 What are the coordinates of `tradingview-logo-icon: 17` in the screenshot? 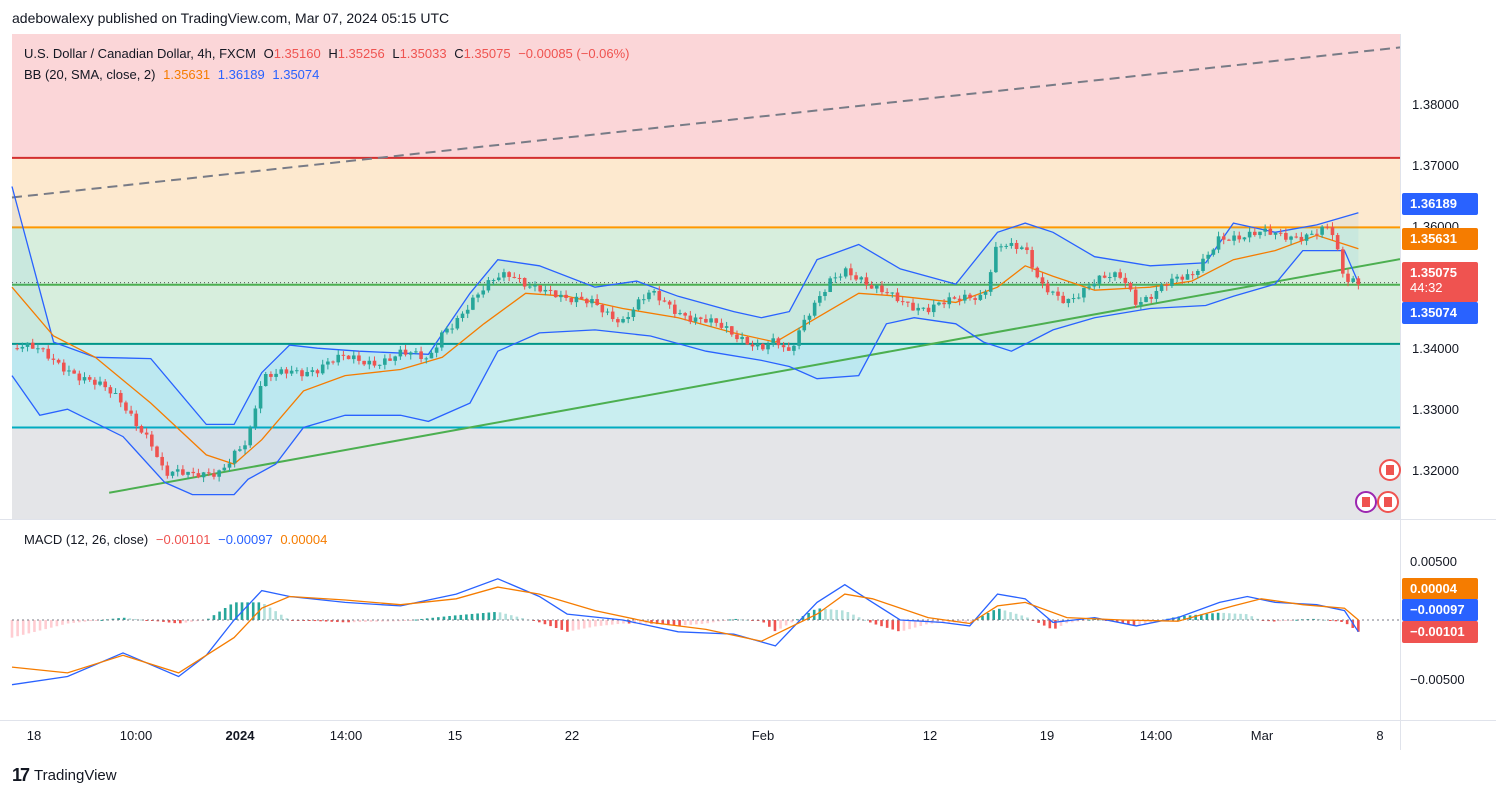 It's located at (21, 775).